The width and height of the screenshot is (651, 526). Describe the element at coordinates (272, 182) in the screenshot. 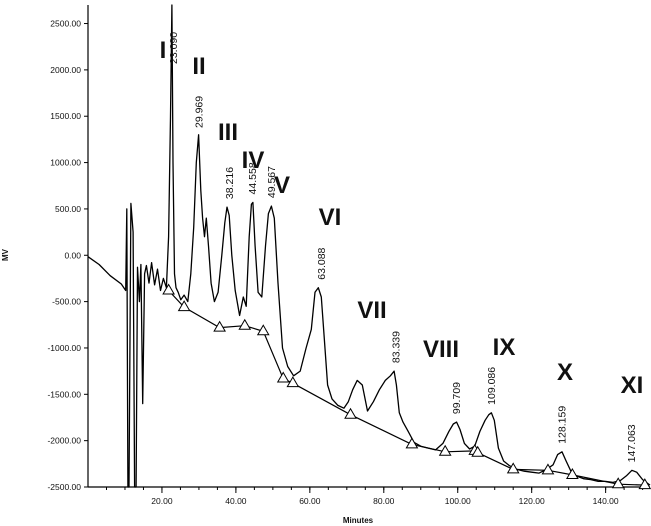

I see `retention-time-label: 49.567` at that location.